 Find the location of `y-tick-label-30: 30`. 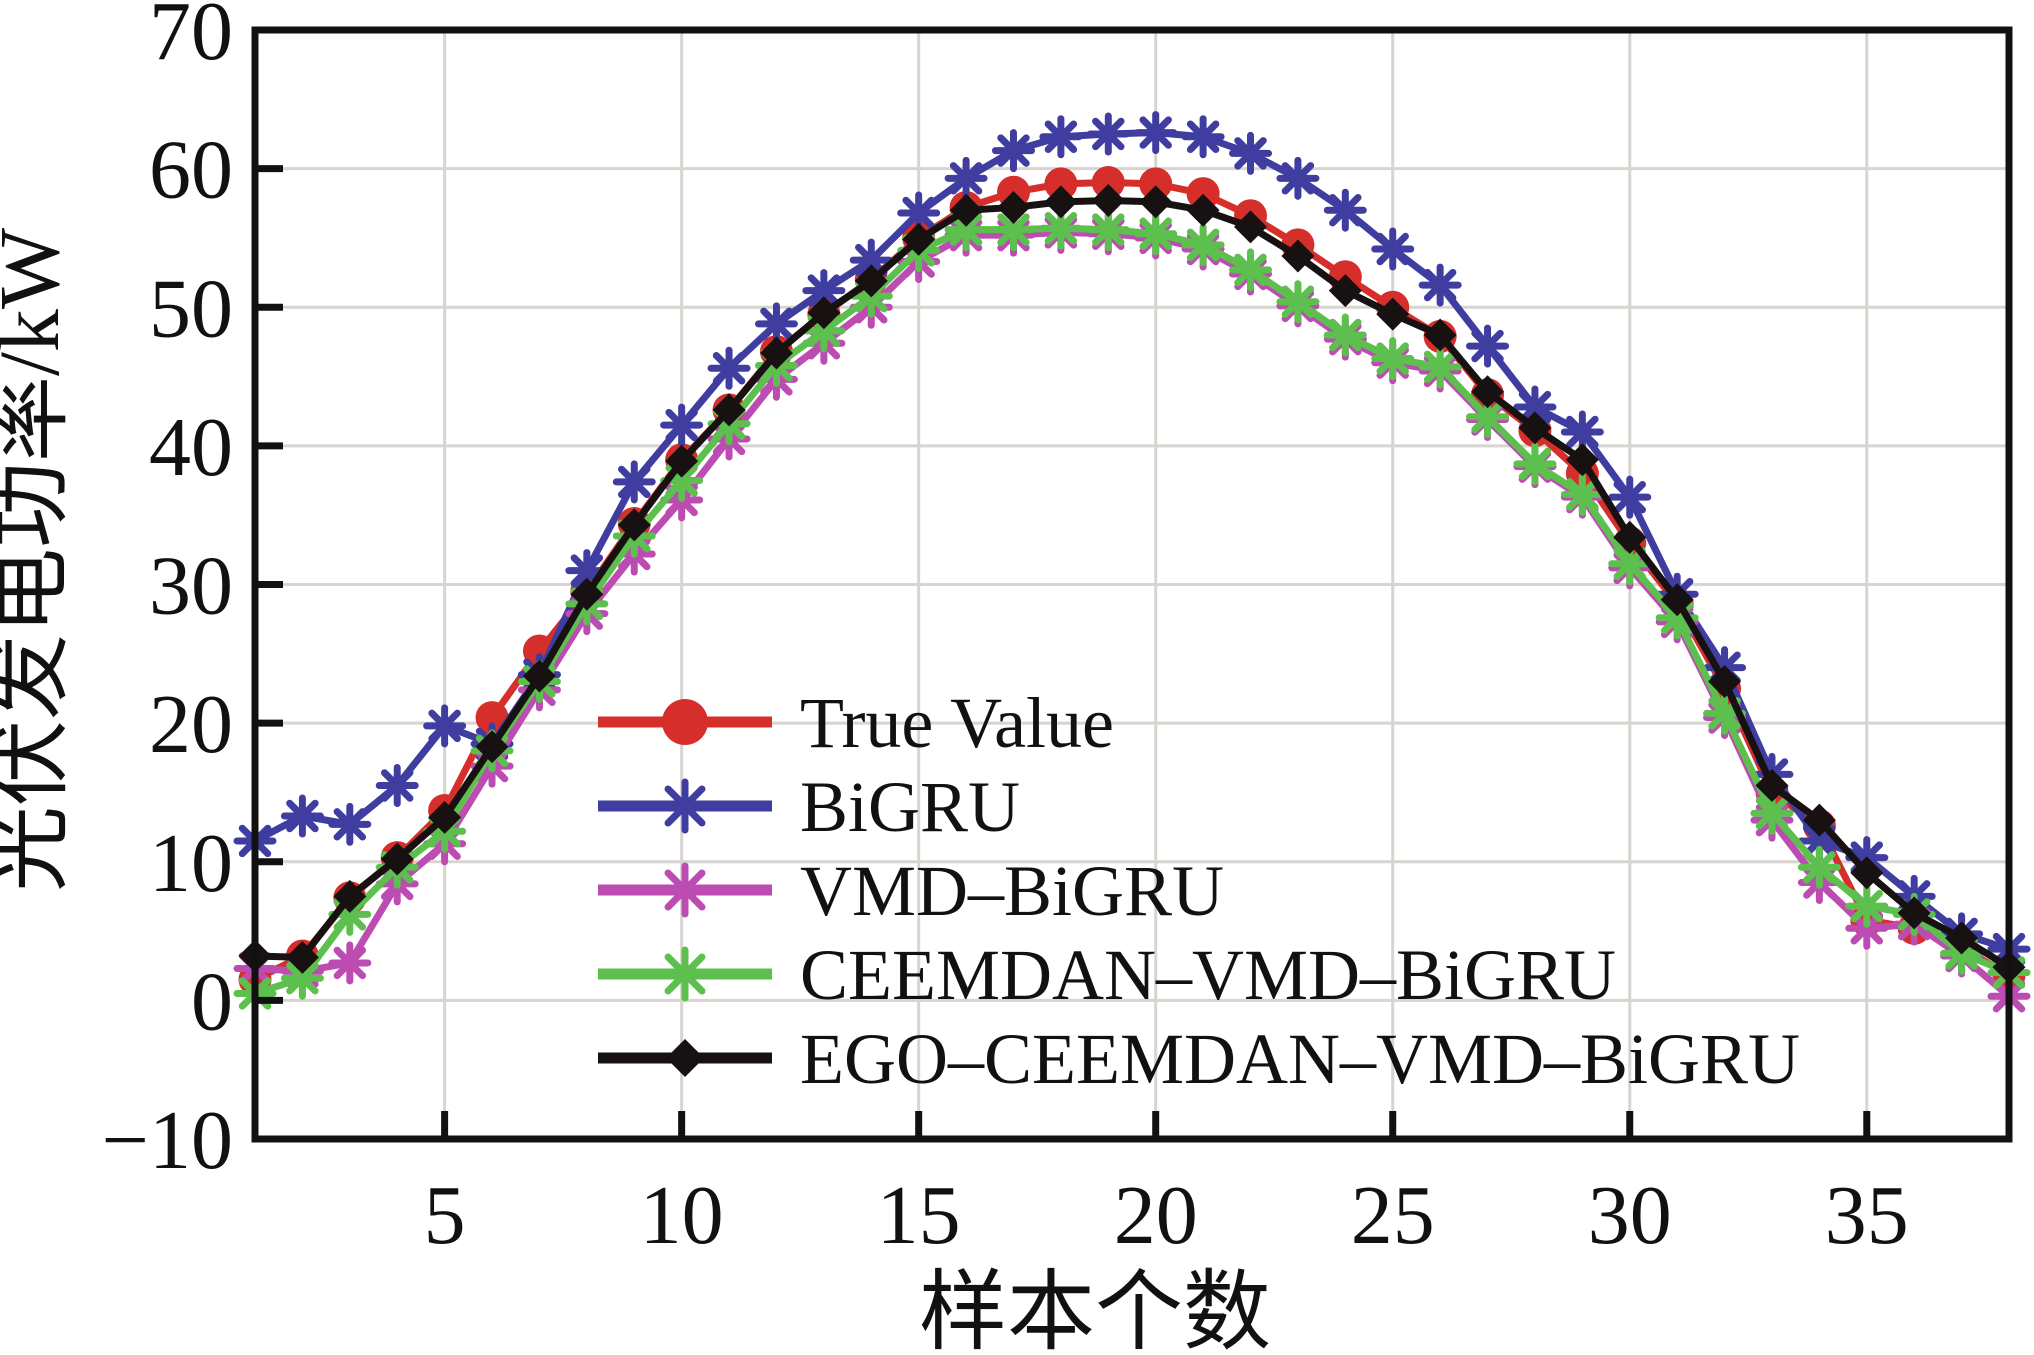

y-tick-label-30: 30 is located at coordinates (191, 586).